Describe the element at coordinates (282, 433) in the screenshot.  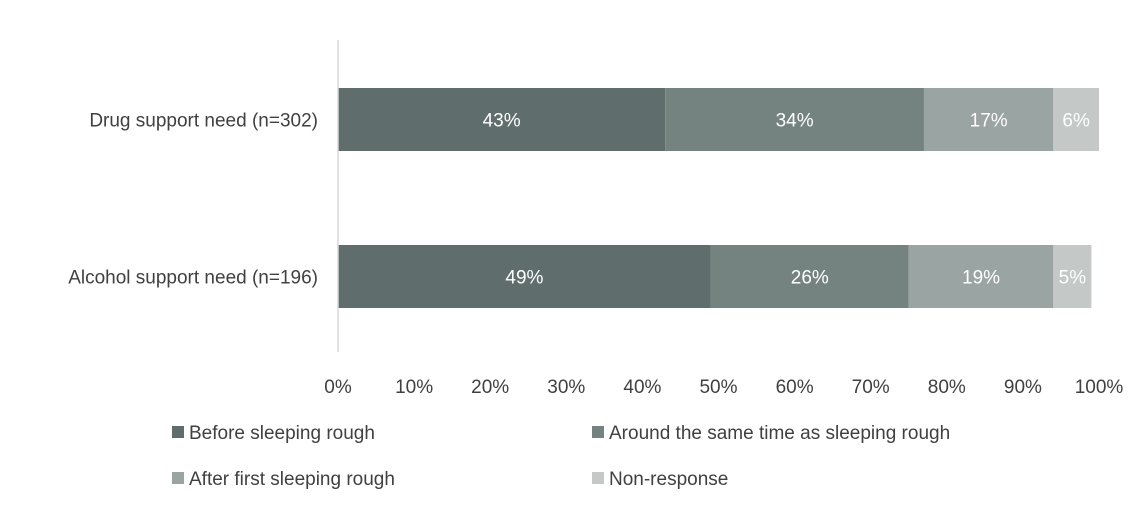
I see `legend-label: Before sleeping rough` at that location.